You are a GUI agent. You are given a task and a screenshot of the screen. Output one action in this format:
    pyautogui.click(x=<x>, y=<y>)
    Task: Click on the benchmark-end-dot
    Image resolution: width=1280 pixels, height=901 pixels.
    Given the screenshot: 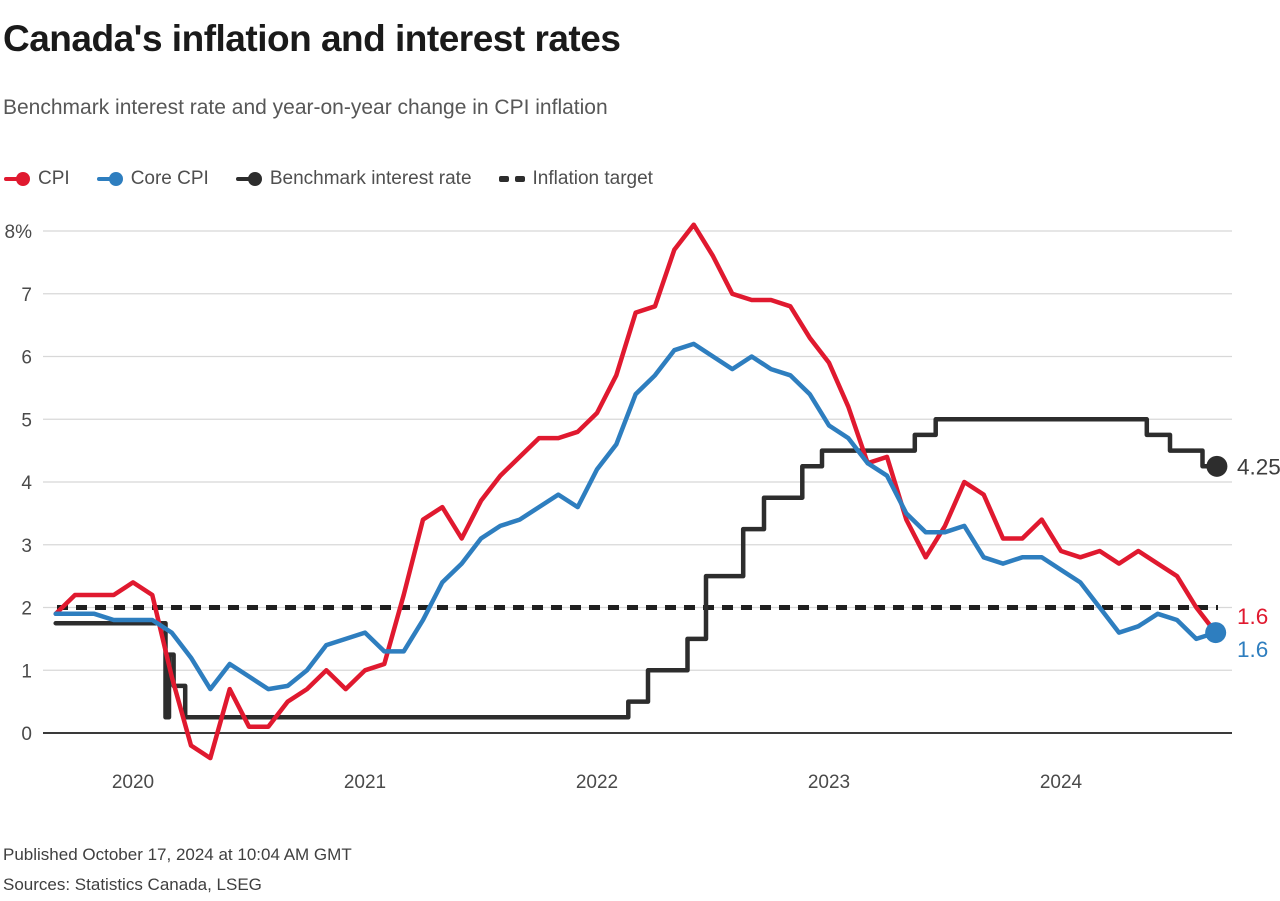 What is the action you would take?
    pyautogui.click(x=1217, y=466)
    